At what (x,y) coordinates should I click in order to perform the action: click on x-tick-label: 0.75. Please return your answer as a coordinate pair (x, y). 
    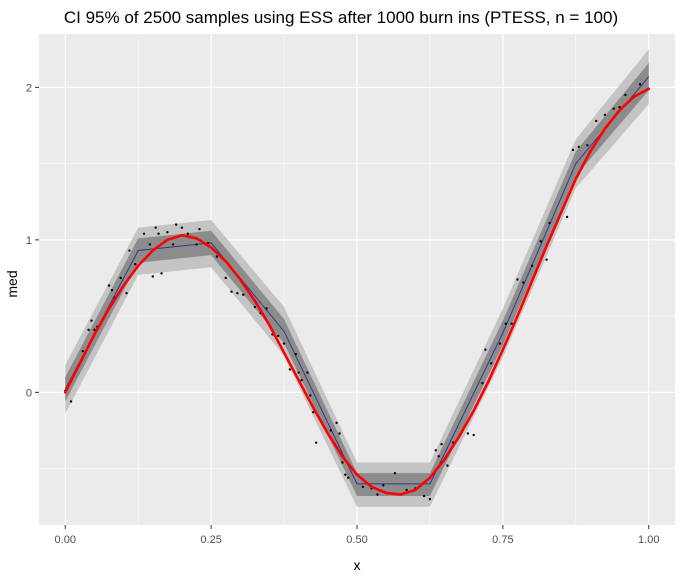
    Looking at the image, I should click on (502, 540).